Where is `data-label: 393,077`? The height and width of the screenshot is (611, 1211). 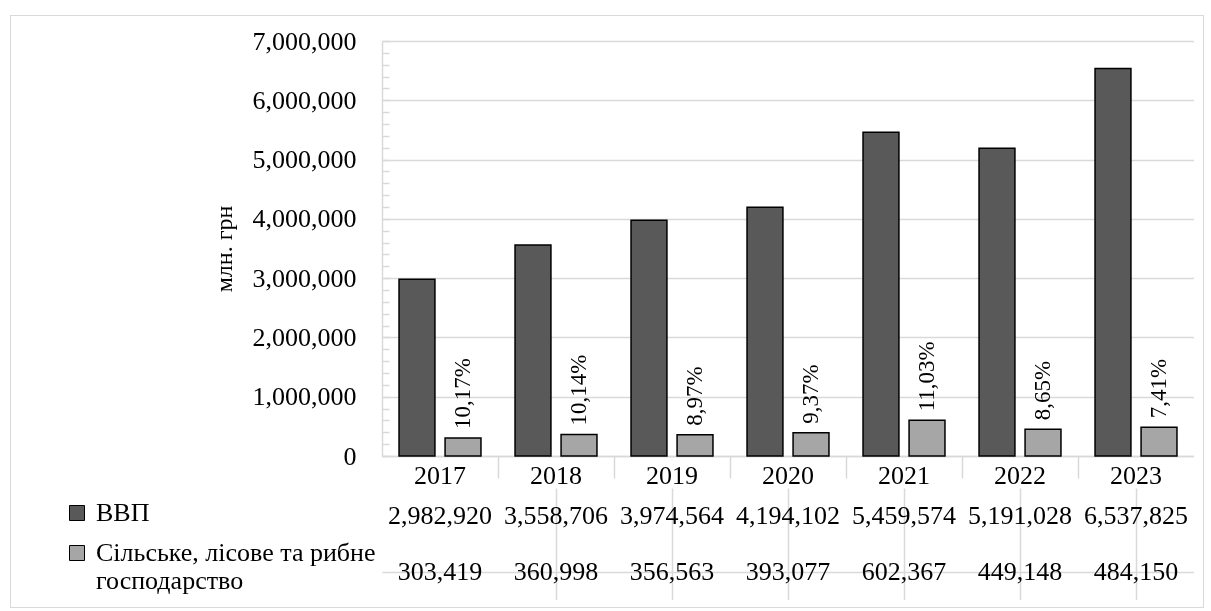
data-label: 393,077 is located at coordinates (788, 571).